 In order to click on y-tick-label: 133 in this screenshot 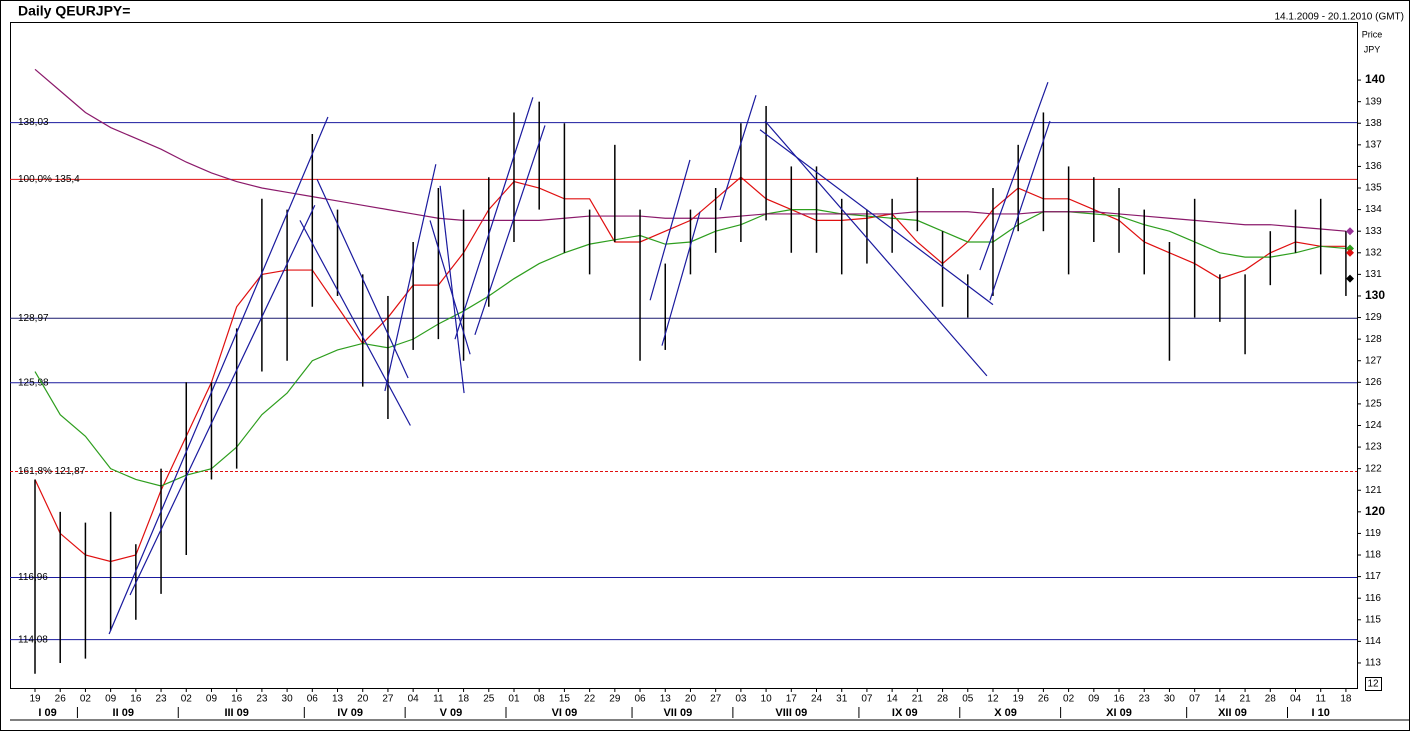, I will do `click(1373, 231)`.